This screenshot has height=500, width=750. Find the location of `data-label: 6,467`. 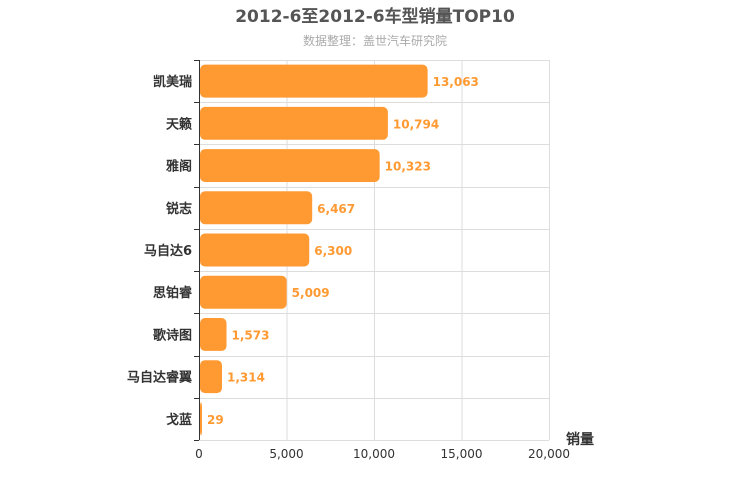

data-label: 6,467 is located at coordinates (336, 209).